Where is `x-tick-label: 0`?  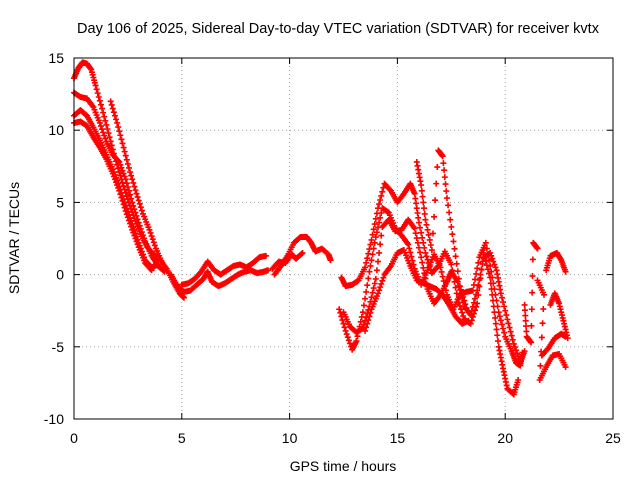 x-tick-label: 0 is located at coordinates (74, 438).